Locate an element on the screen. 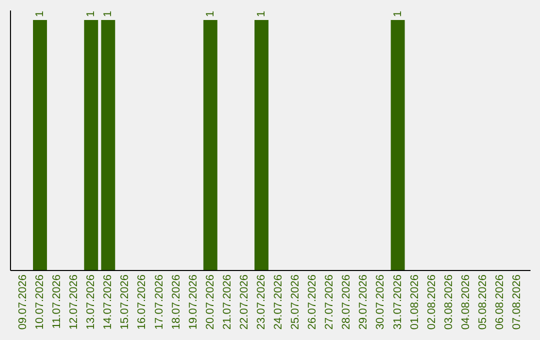  x-tick-label: 16.07.2026 is located at coordinates (142, 302).